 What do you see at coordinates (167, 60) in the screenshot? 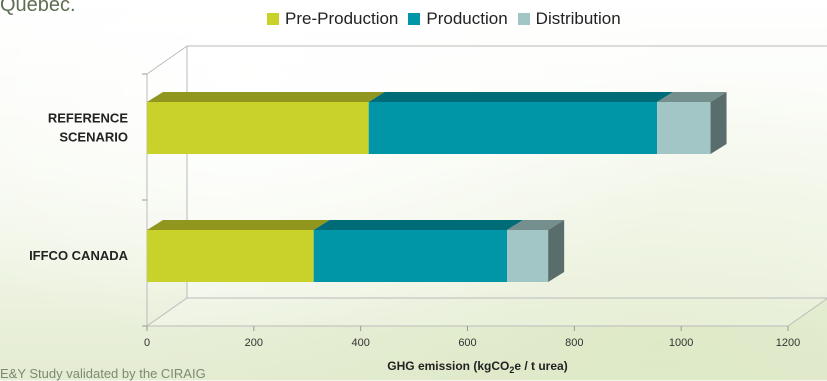
I see `category-axis-top-edge` at bounding box center [167, 60].